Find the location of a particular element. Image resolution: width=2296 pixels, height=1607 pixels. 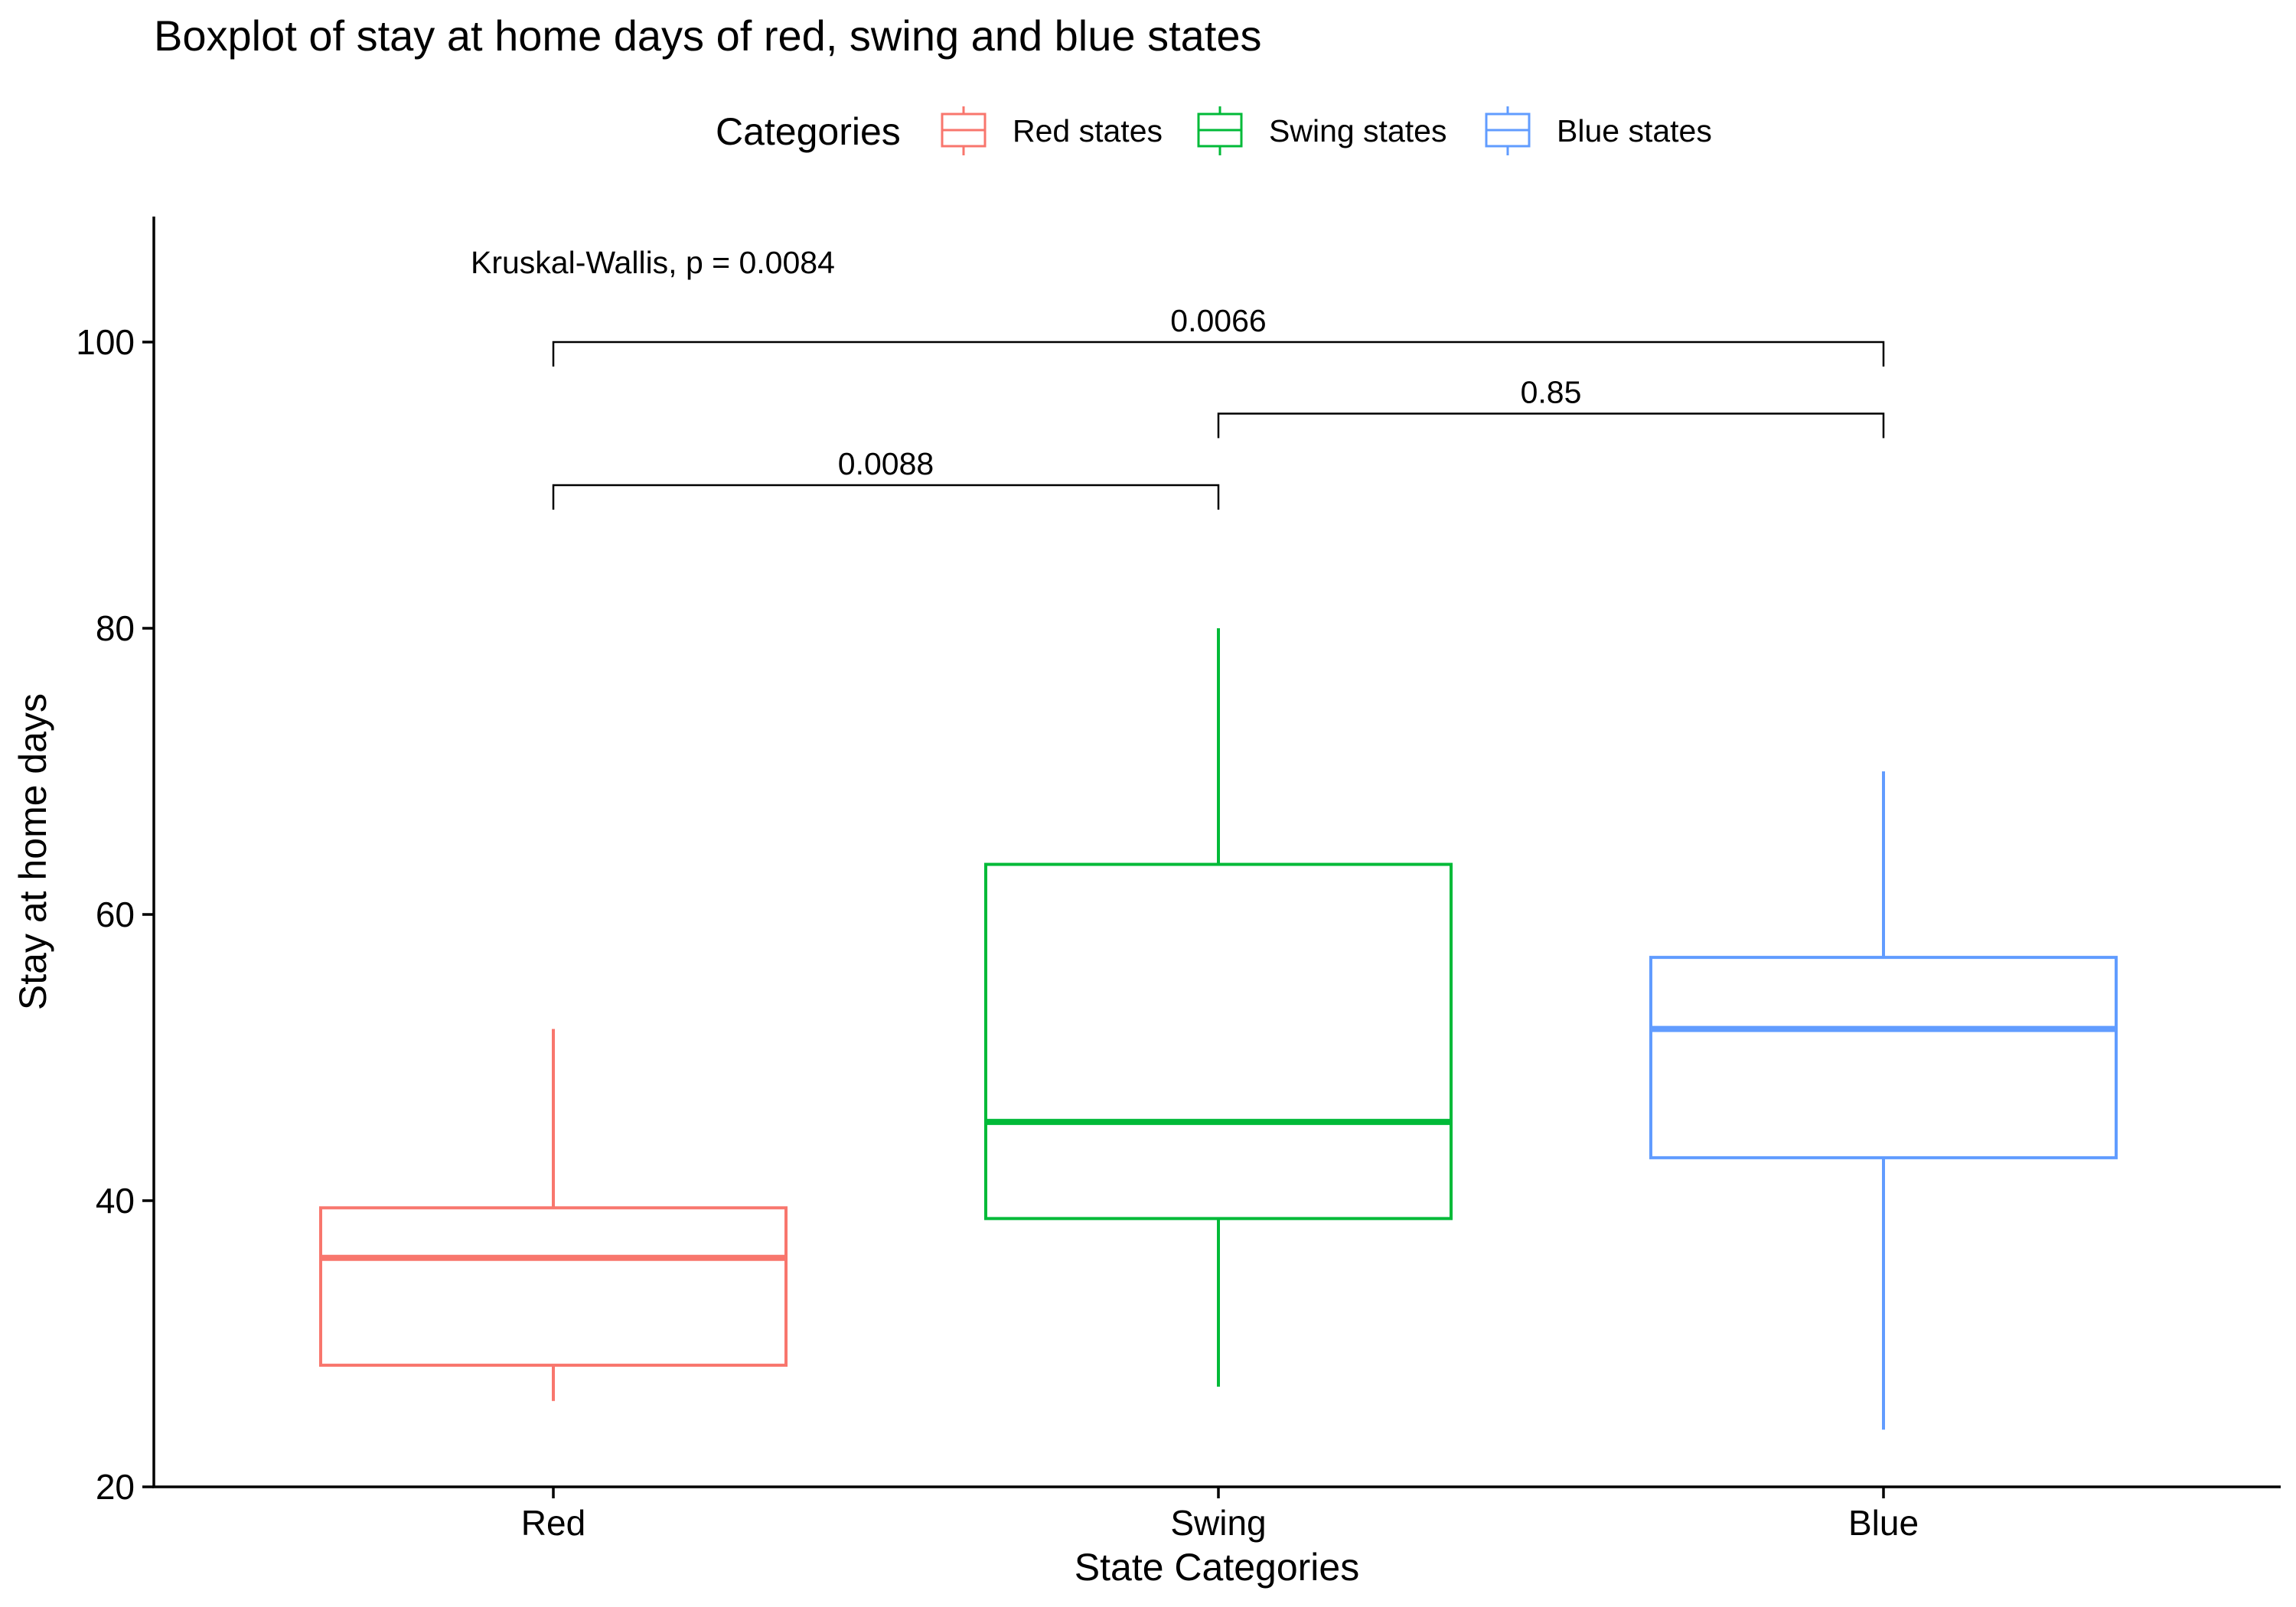

kruskal-wallis-annotation: Kruskal-Wallis, p = 0.0084 is located at coordinates (653, 262).